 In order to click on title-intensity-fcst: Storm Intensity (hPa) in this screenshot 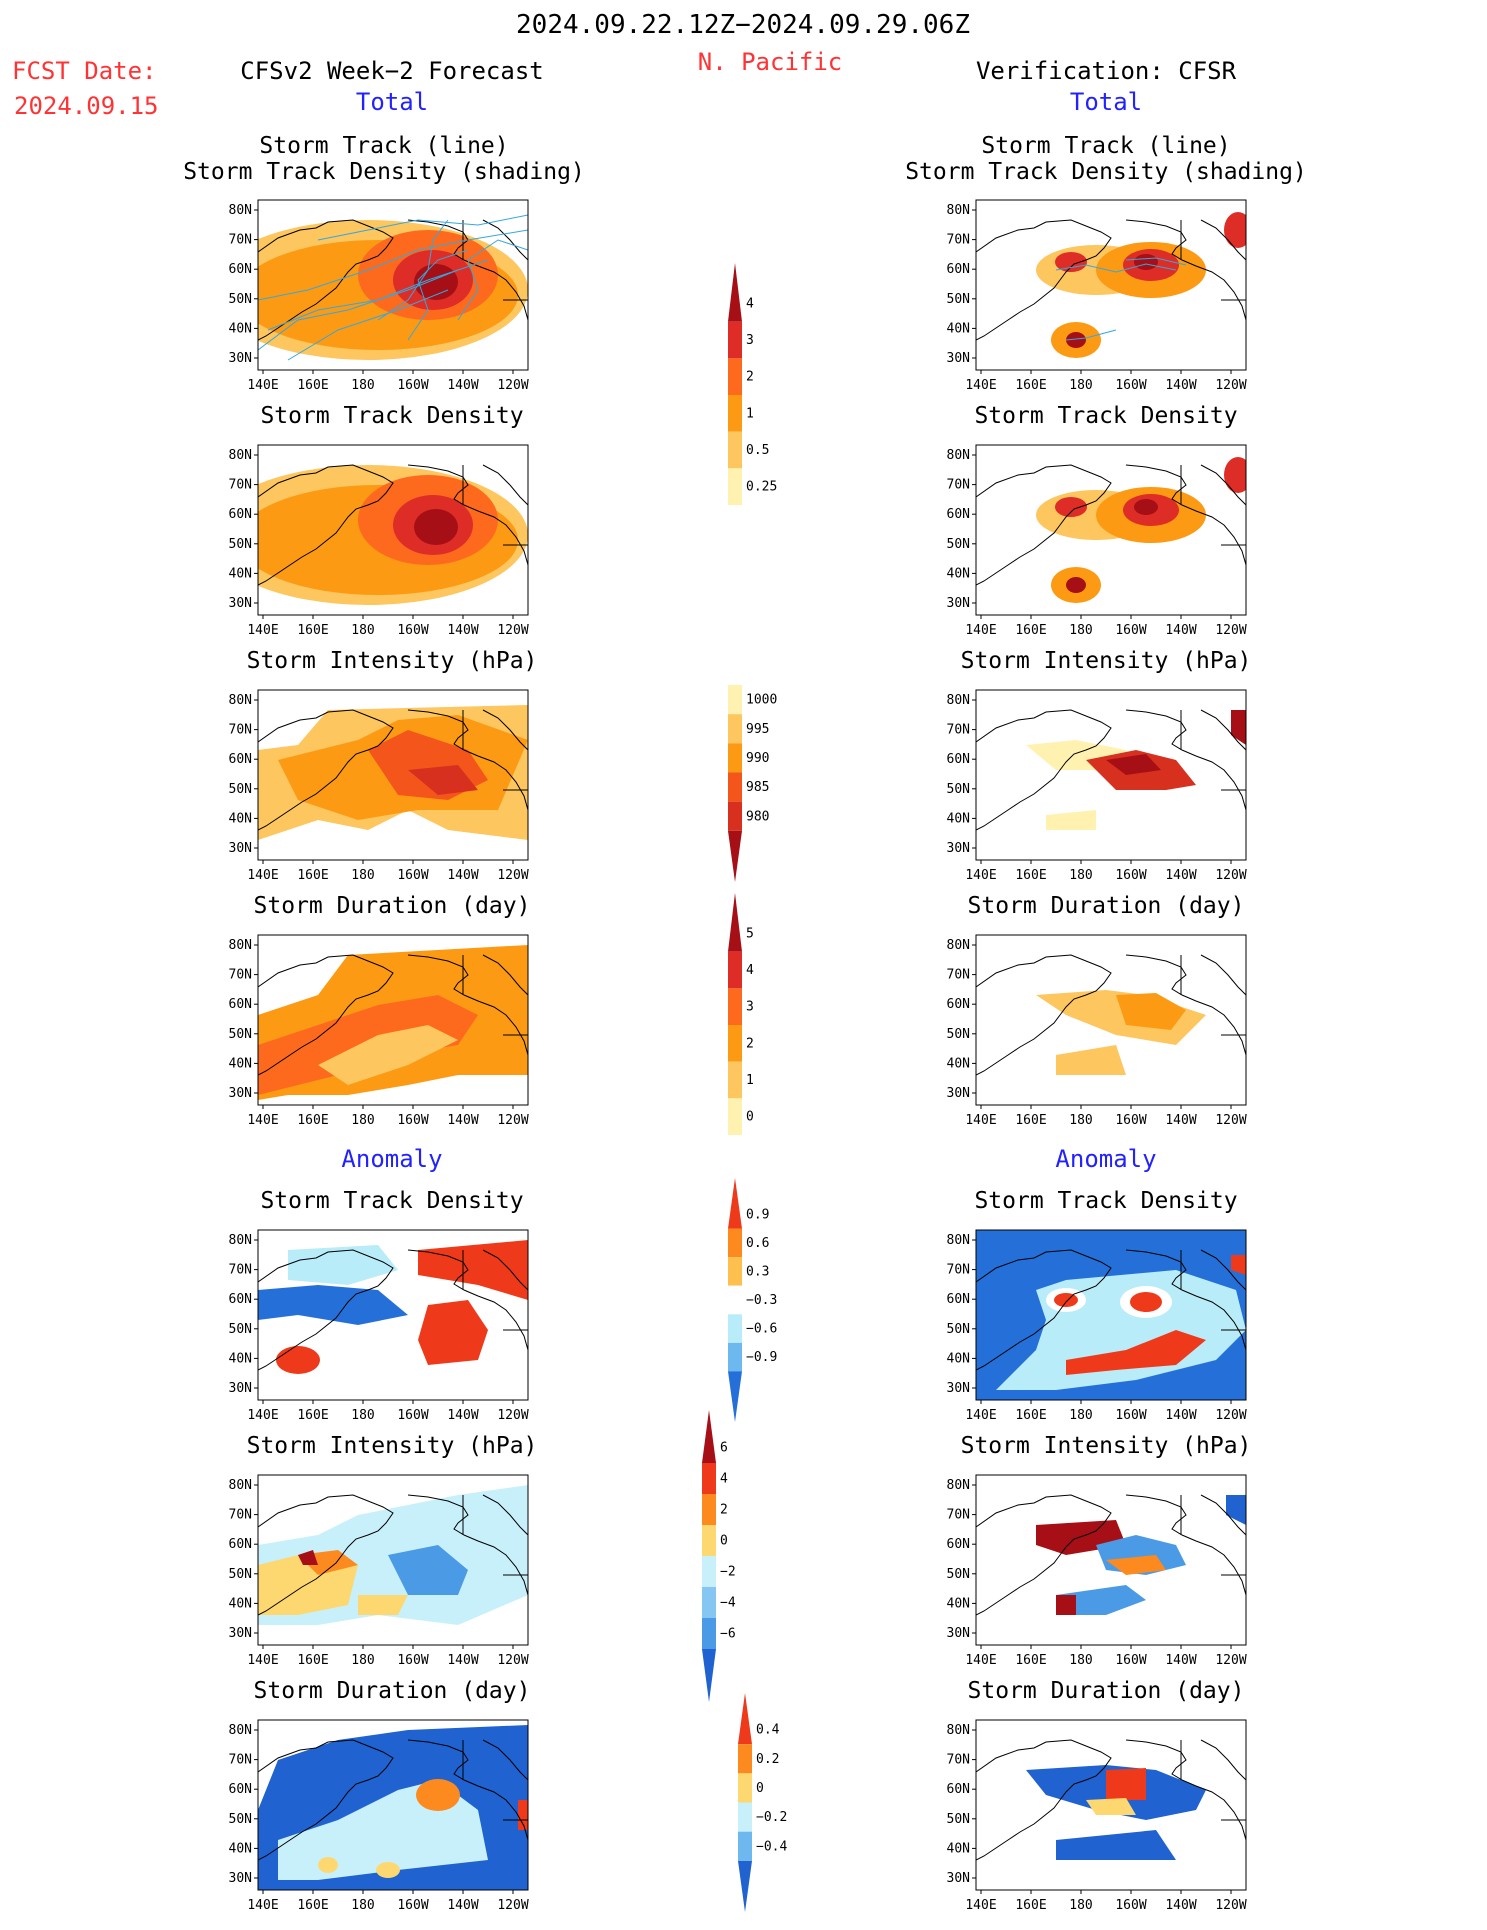, I will do `click(392, 661)`.